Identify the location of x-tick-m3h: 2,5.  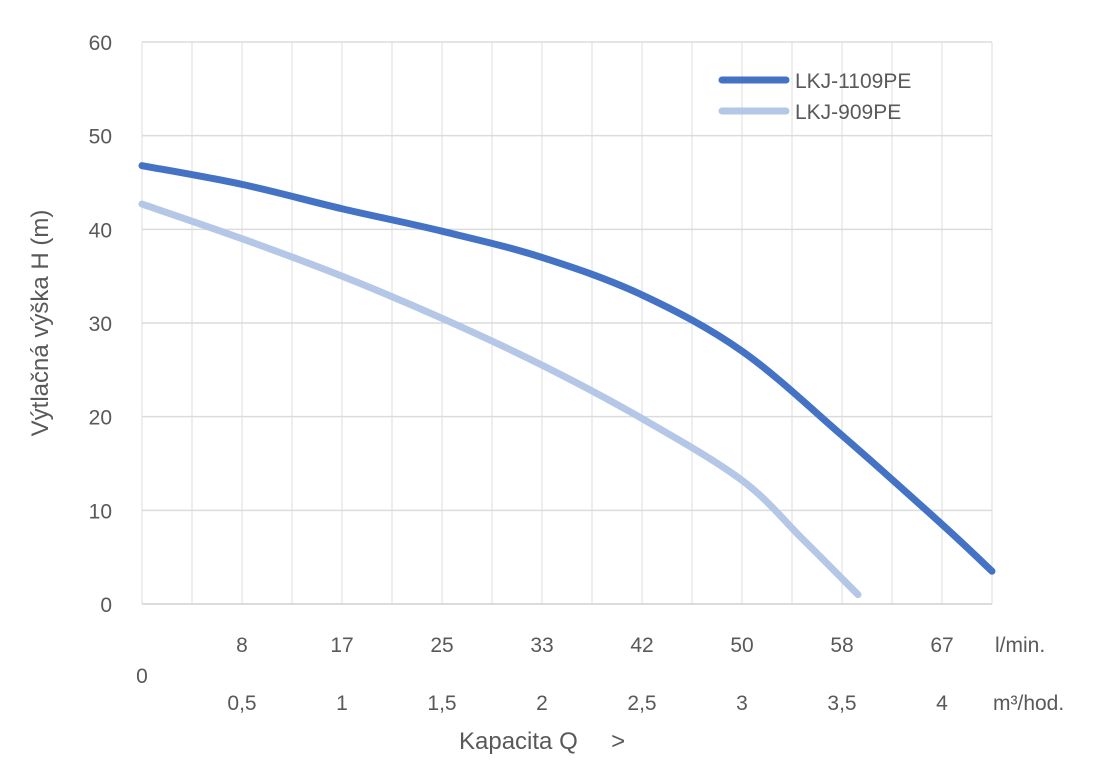
(641, 703).